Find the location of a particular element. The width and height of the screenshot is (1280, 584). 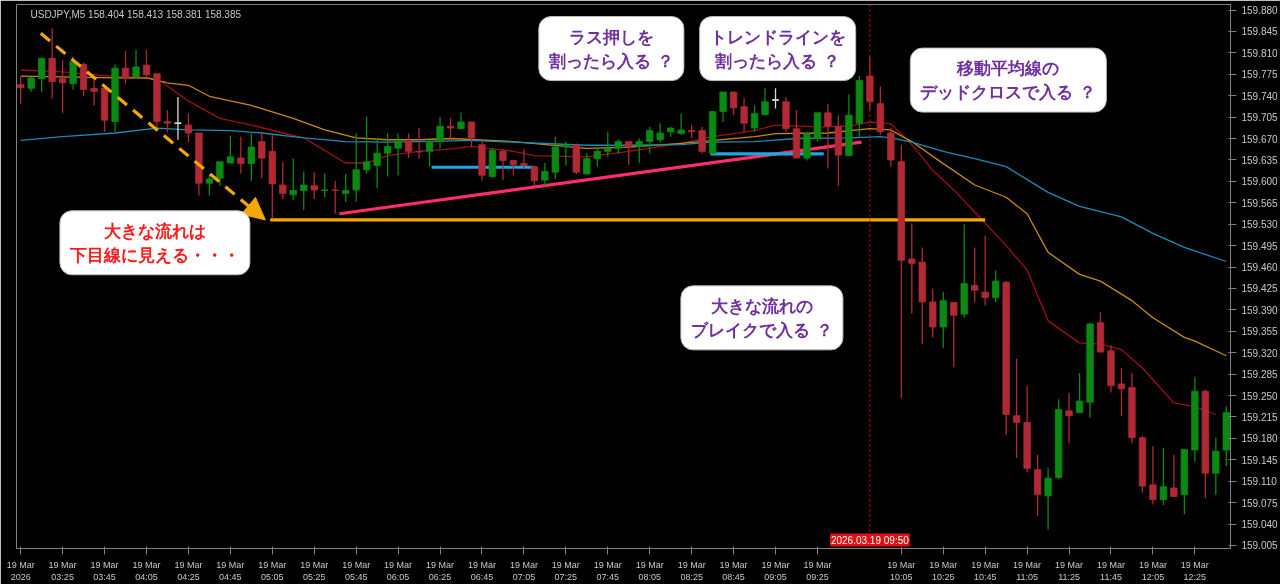

annotation: 移動平均線のデッドクロスで入る ？ is located at coordinates (1008, 80).